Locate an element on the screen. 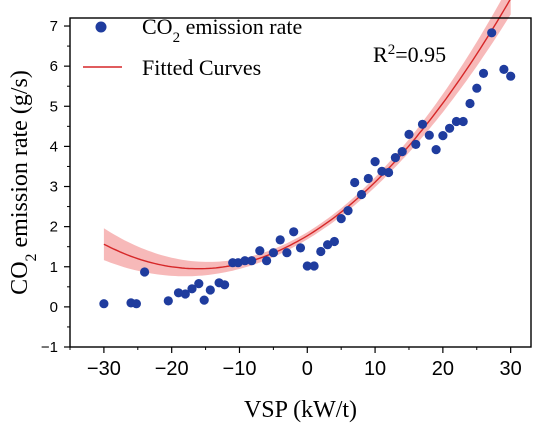 This screenshot has height=429, width=550. y-axis-title-part: CO is located at coordinates (20, 277).